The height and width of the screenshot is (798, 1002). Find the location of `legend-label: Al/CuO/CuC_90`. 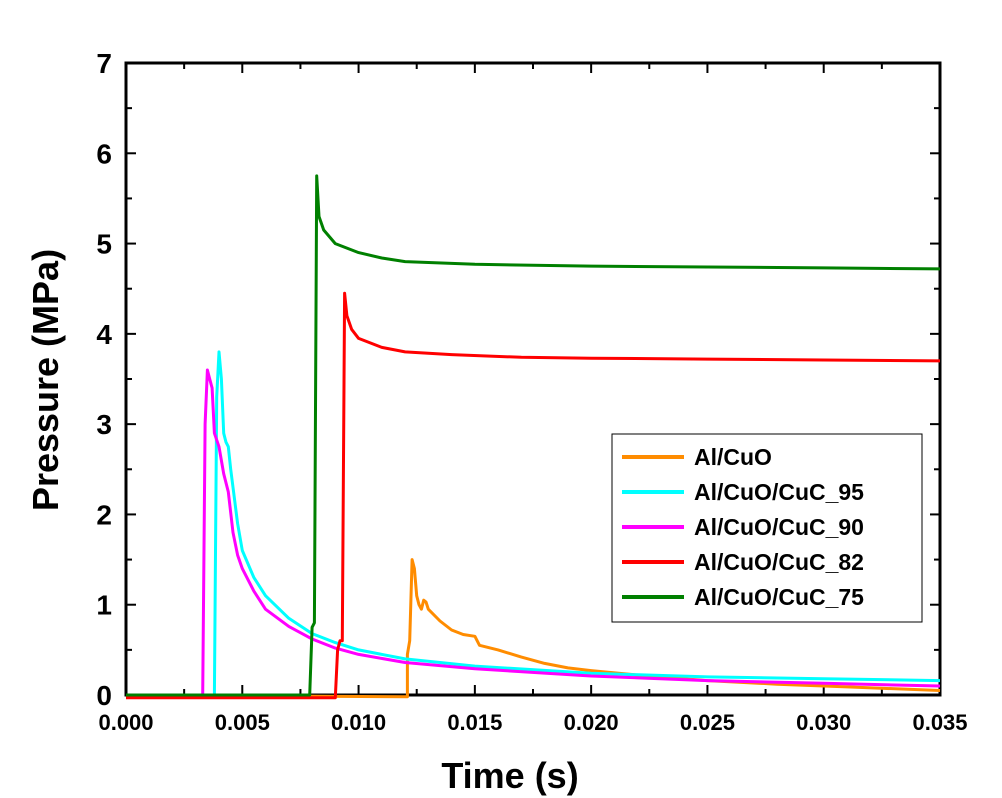

legend-label: Al/CuO/CuC_90 is located at coordinates (779, 527).